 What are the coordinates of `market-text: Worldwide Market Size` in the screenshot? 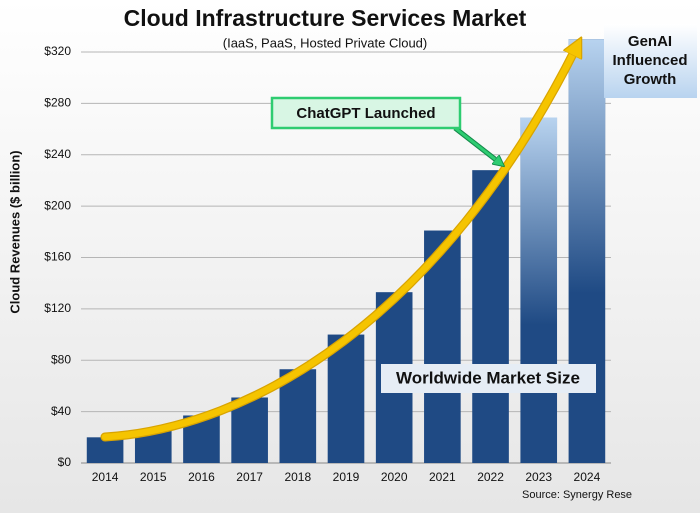 It's located at (488, 377).